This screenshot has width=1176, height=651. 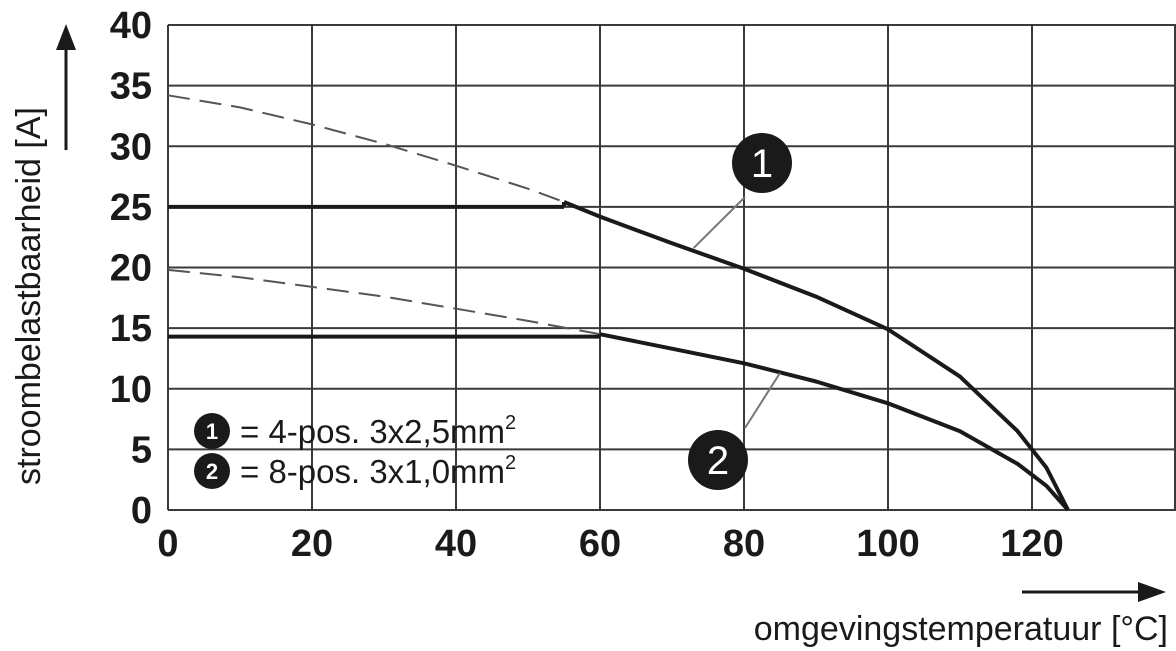 I want to click on y-tick-label: 0, so click(x=141, y=511).